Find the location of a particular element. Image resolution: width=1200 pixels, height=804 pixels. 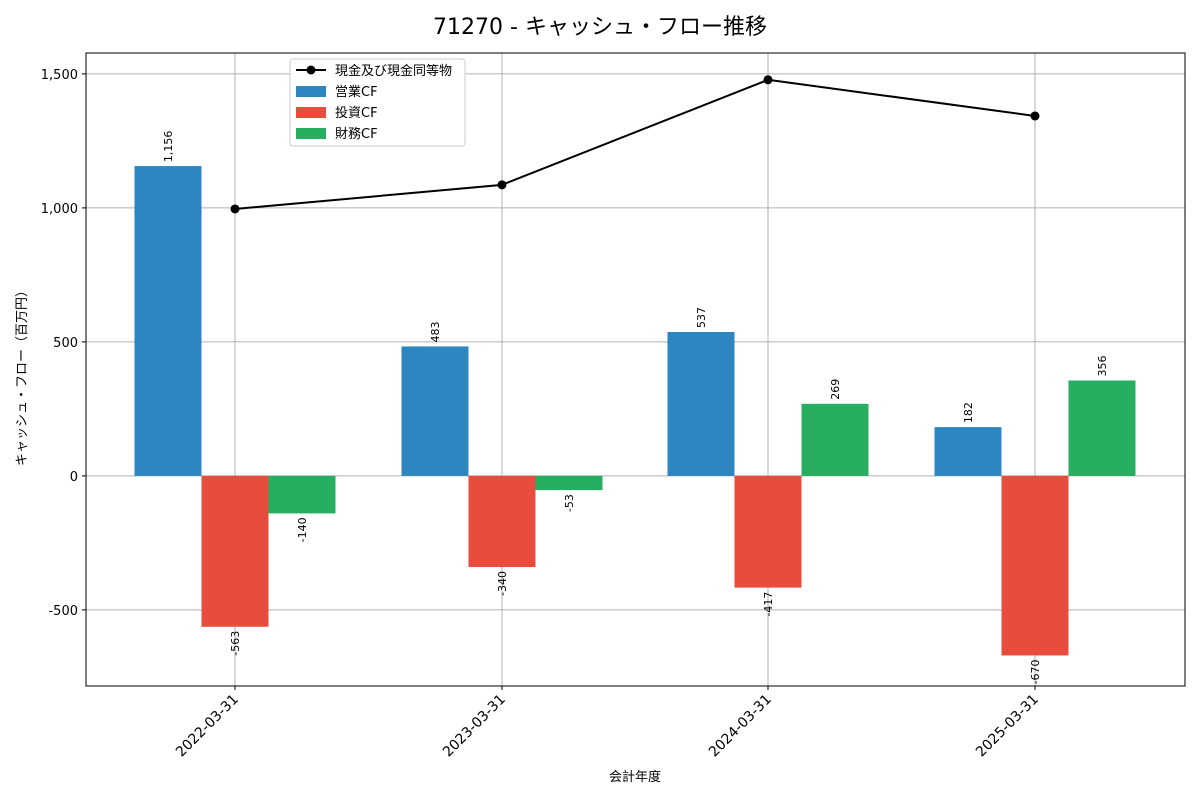

bar-value-label: 269 is located at coordinates (835, 389).